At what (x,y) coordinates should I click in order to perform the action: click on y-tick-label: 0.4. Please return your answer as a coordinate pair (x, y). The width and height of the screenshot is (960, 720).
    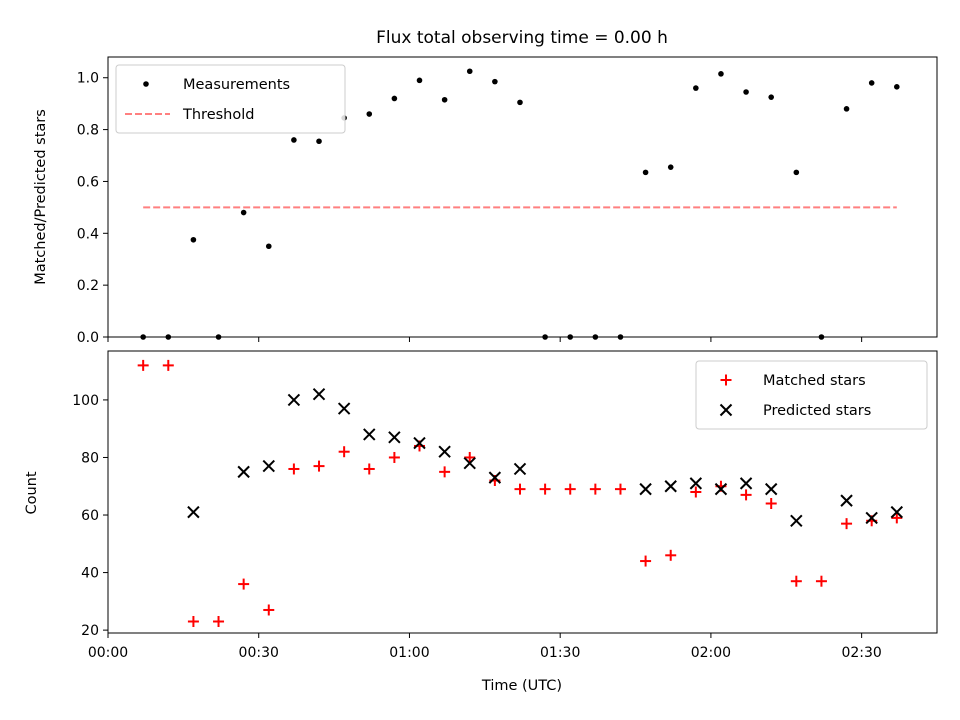
    Looking at the image, I should click on (88, 234).